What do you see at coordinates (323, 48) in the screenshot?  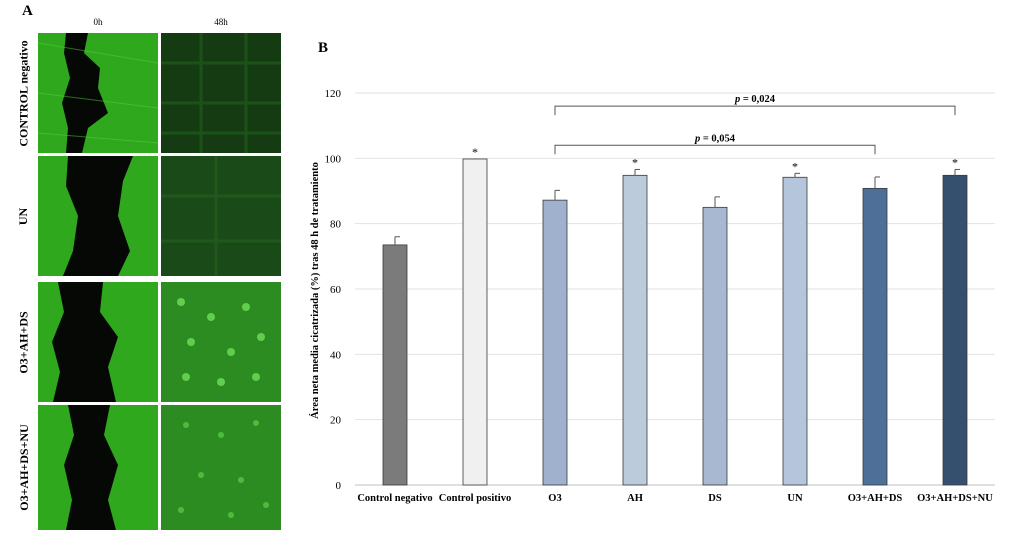 I see `panel-b-label: B` at bounding box center [323, 48].